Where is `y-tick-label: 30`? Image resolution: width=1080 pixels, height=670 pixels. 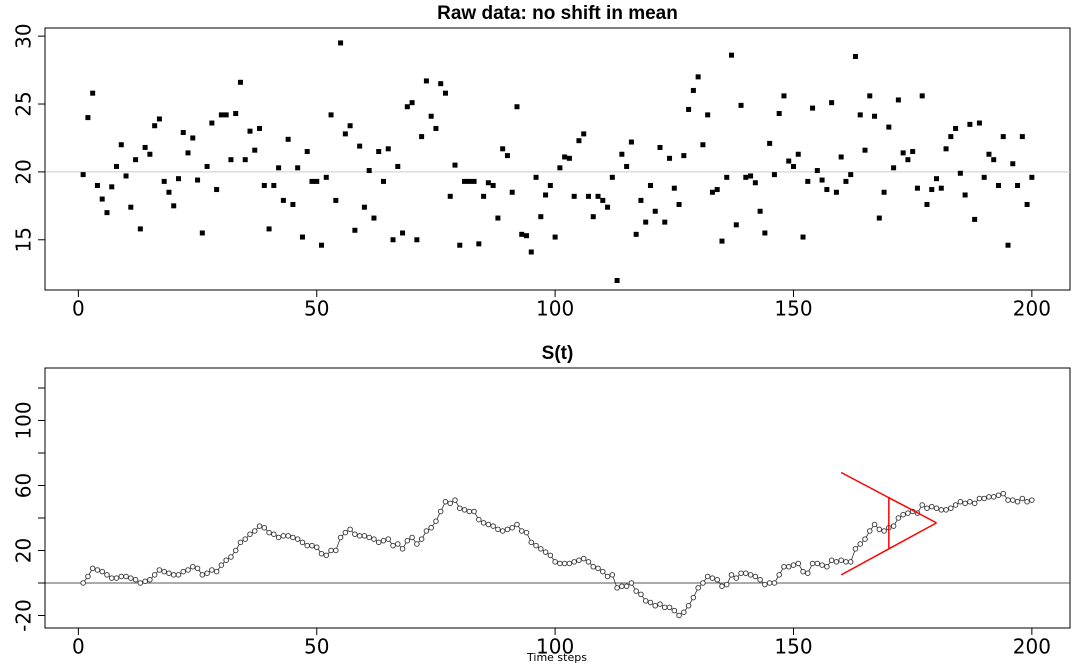
y-tick-label: 30 is located at coordinates (24, 35).